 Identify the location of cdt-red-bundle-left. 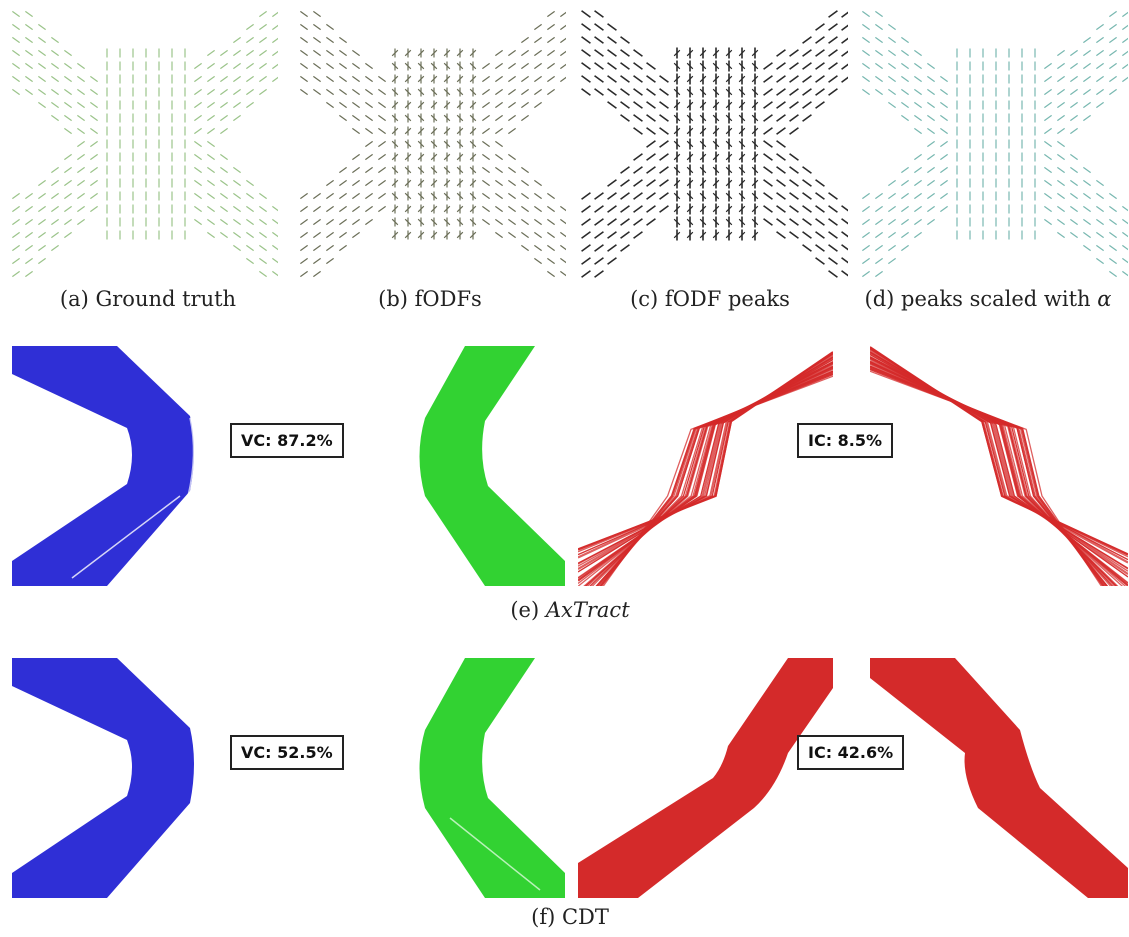
(705, 778).